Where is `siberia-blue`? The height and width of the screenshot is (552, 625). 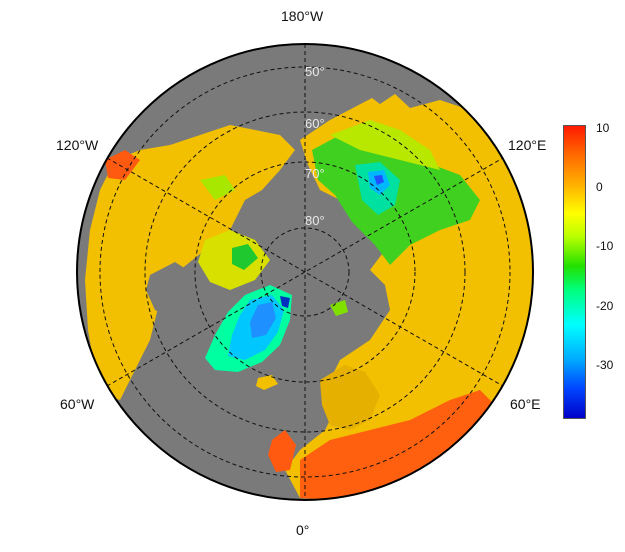
siberia-blue is located at coordinates (379, 180).